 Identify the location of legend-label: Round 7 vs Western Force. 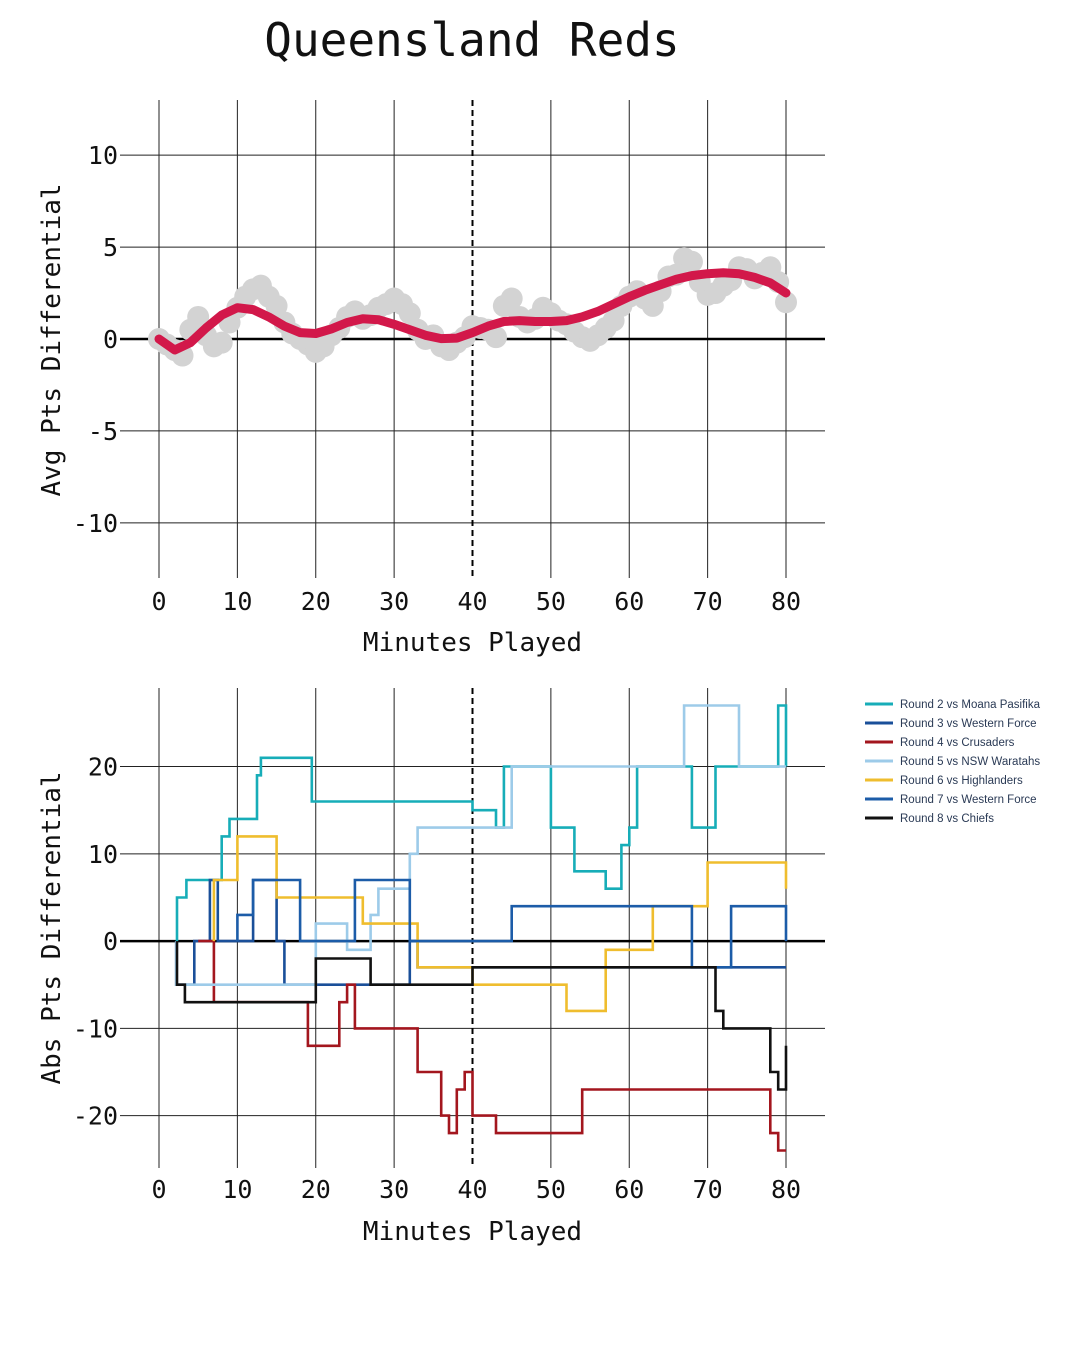
(968, 800).